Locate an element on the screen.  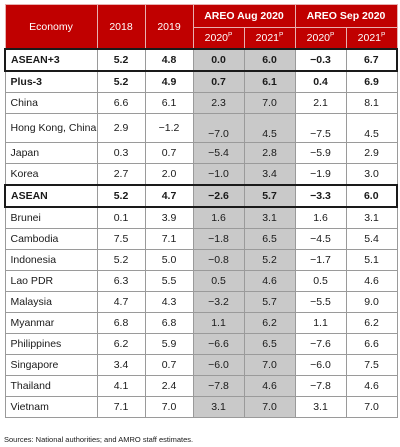
table-row: Plus-3 5.2 4.9 0.7 6.1 0.4 6.9 is located at coordinates (201, 81).